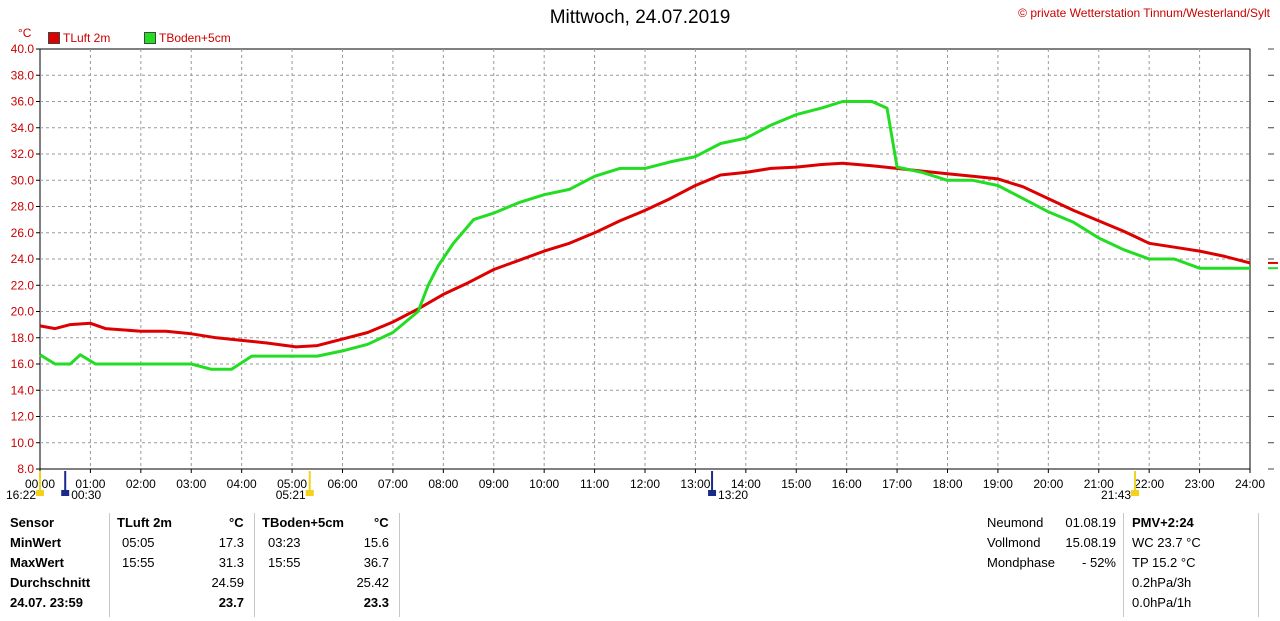 The image size is (1280, 621). I want to click on x-tick-label: 18:00, so click(947, 484).